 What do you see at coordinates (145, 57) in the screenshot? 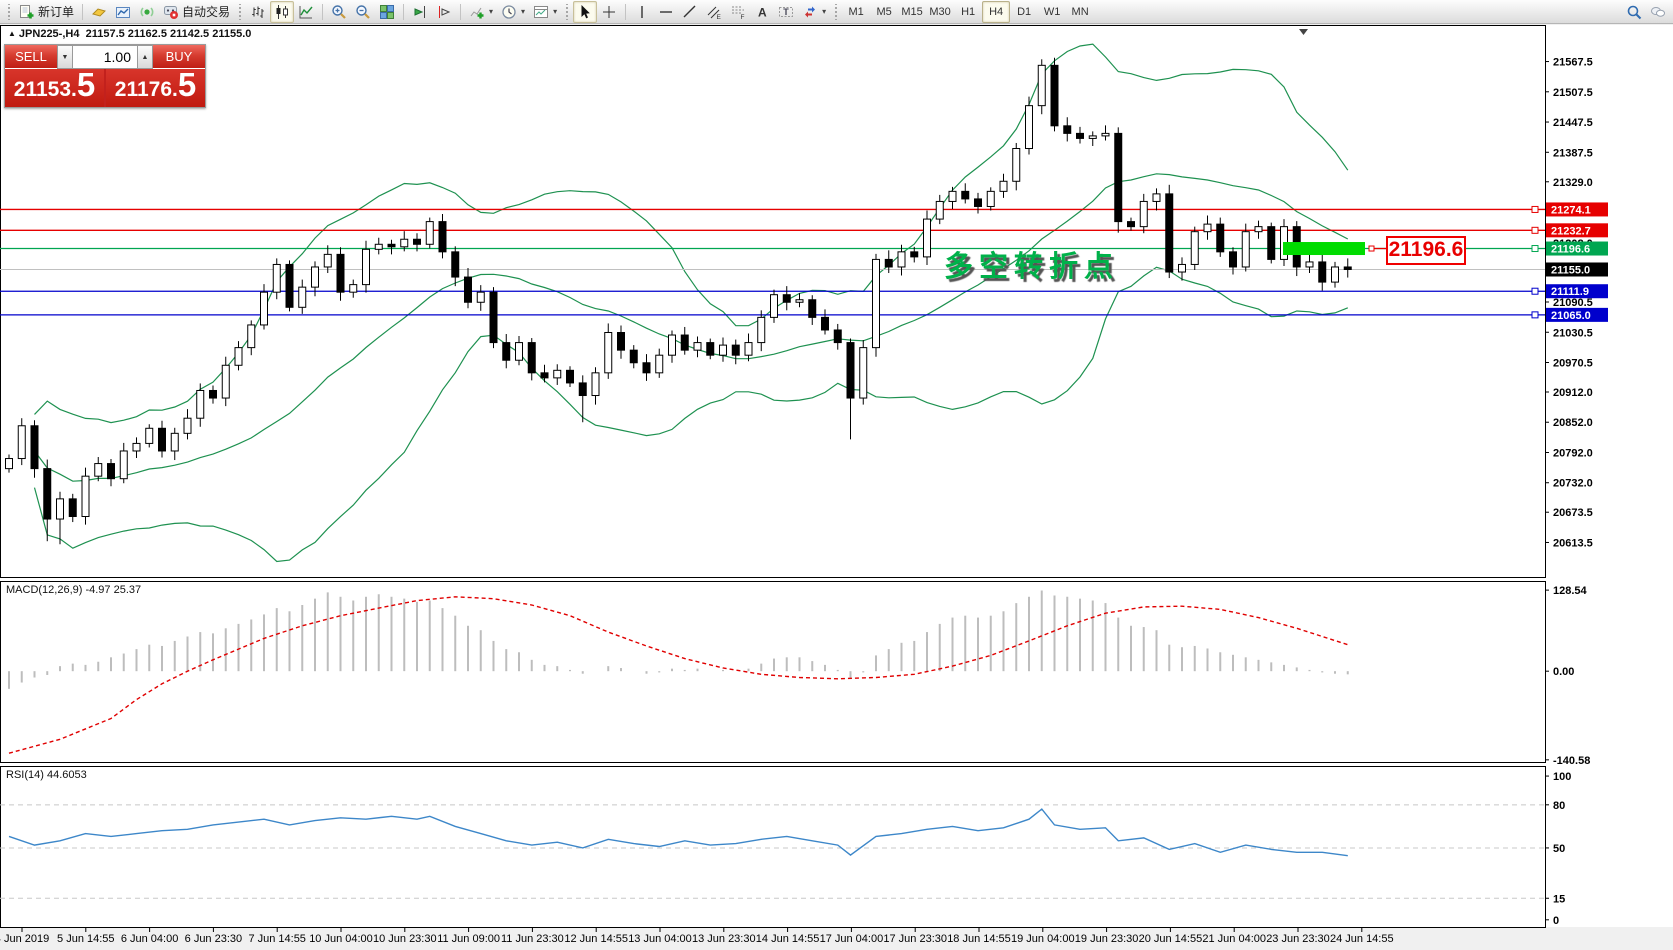
I see `volume-increase-button: ▲` at bounding box center [145, 57].